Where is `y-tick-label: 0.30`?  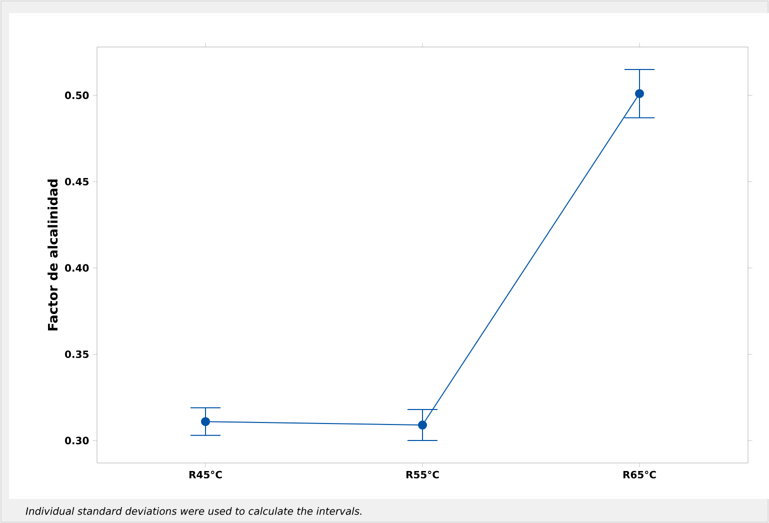 y-tick-label: 0.30 is located at coordinates (77, 440).